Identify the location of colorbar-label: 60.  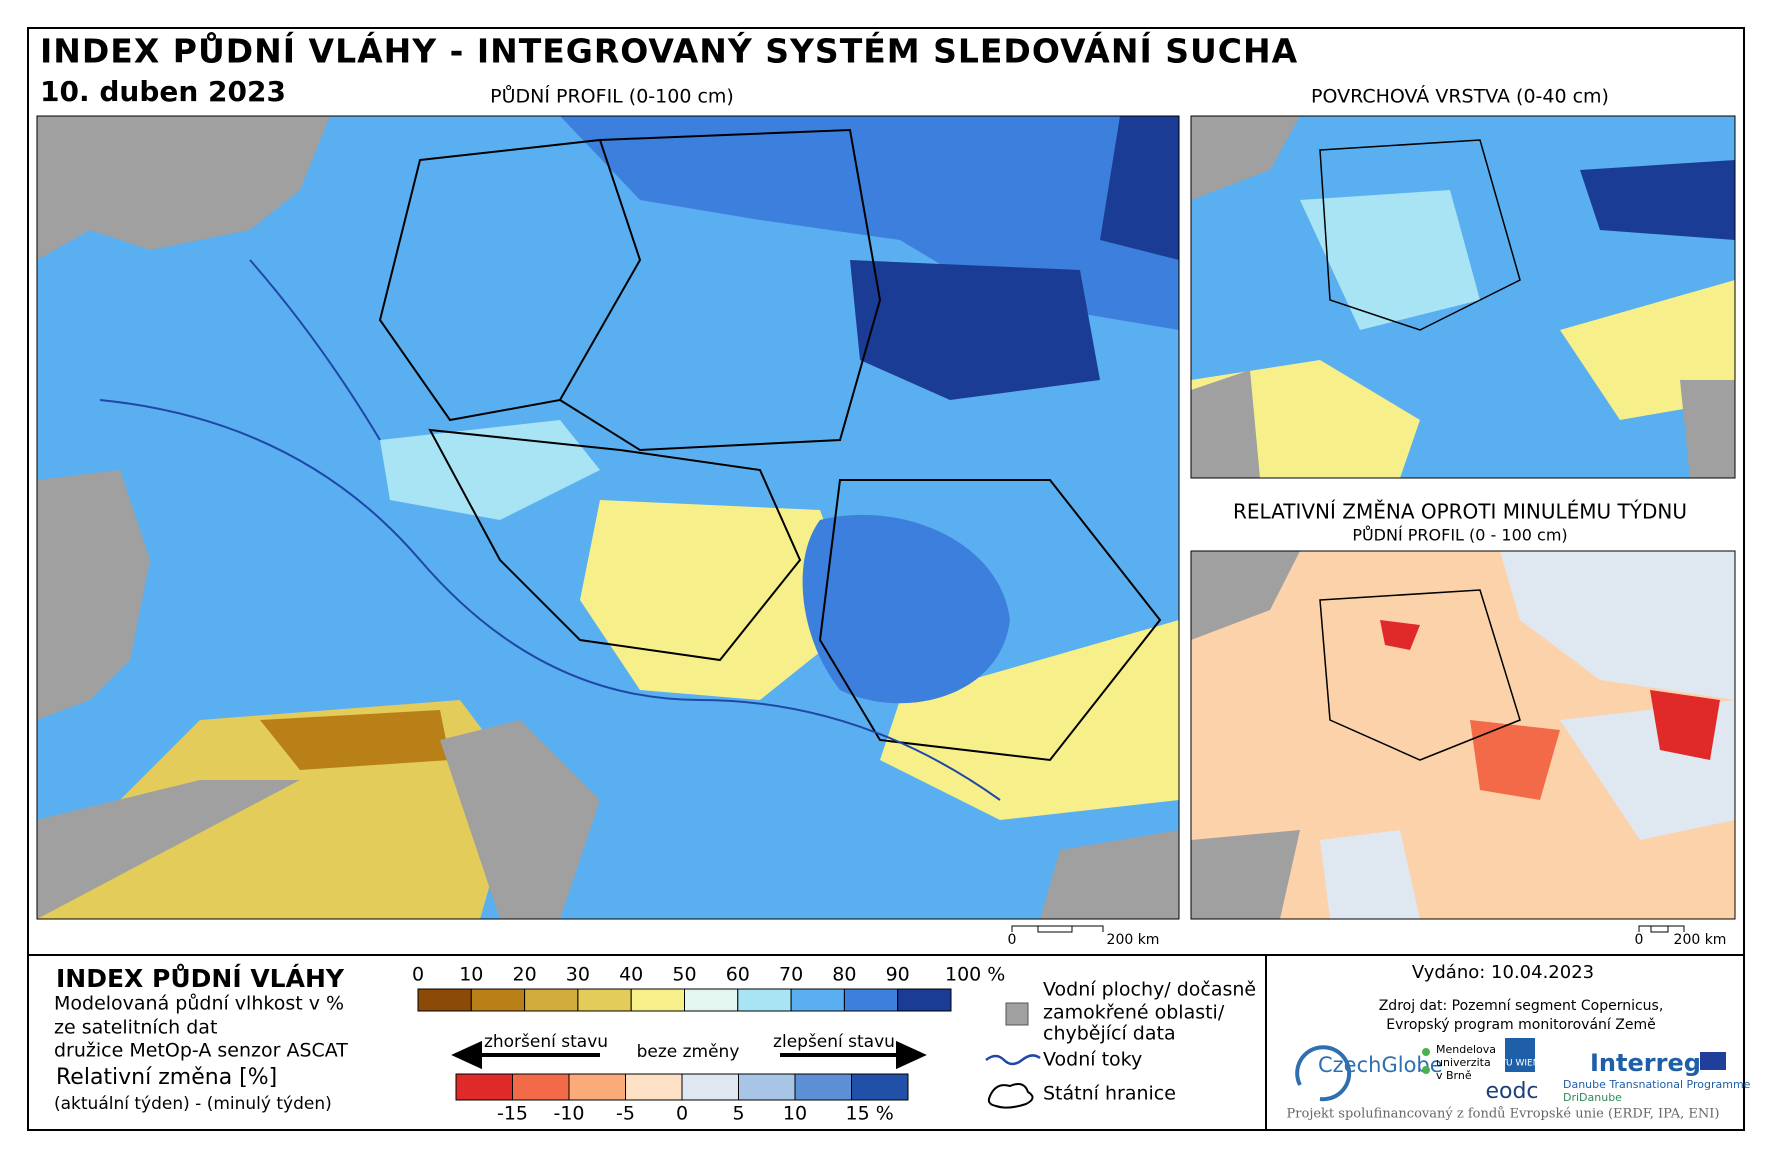
(738, 975).